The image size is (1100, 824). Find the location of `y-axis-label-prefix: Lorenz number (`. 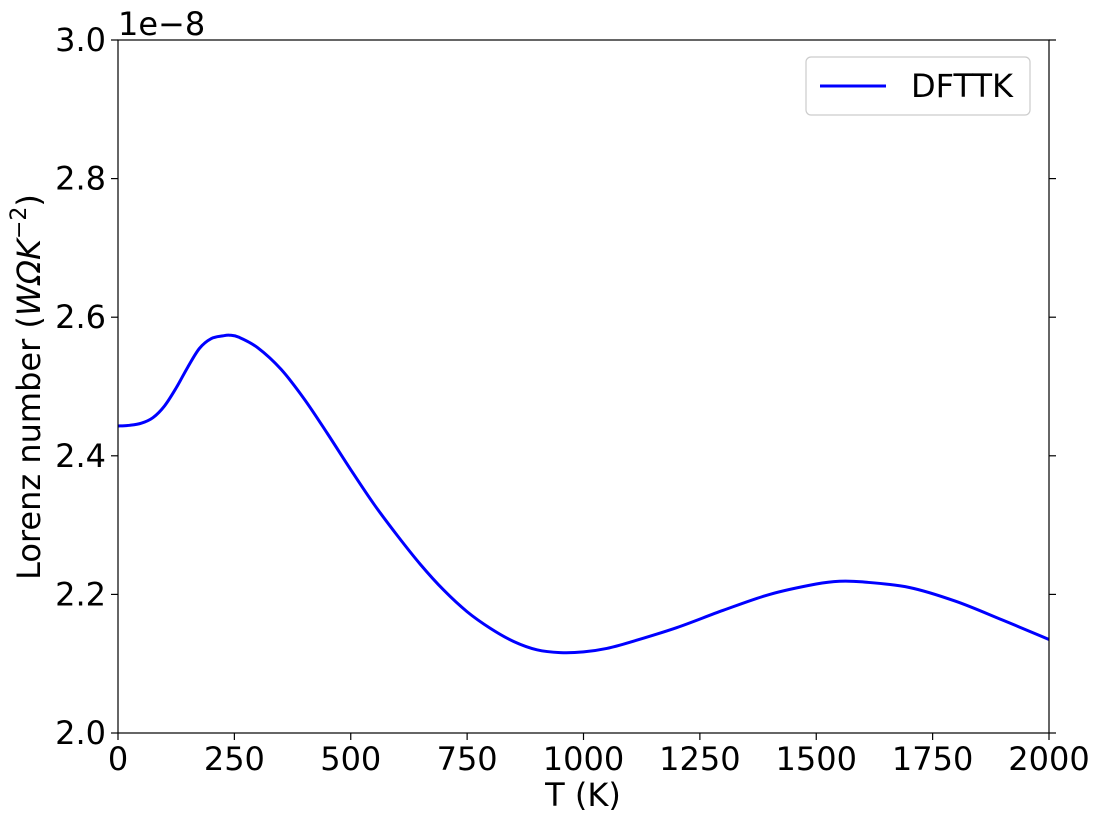

y-axis-label-prefix: Lorenz number ( is located at coordinates (29, 448).